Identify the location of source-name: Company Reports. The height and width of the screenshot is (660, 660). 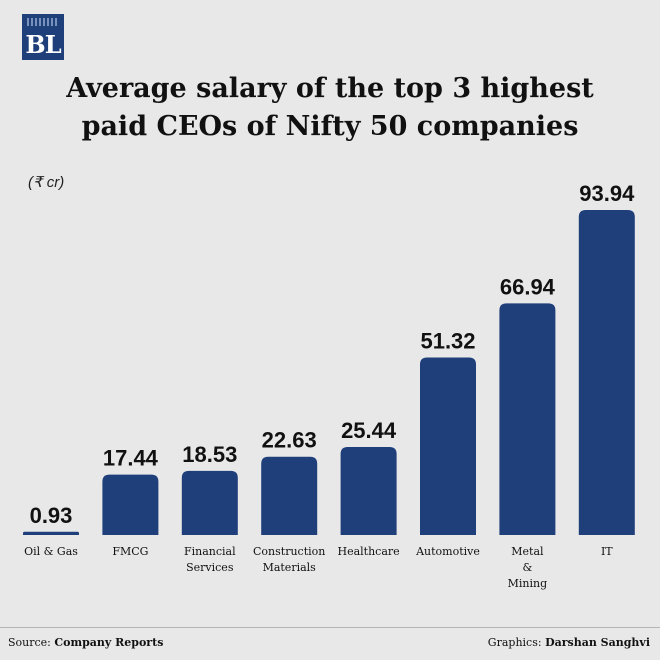
(109, 642).